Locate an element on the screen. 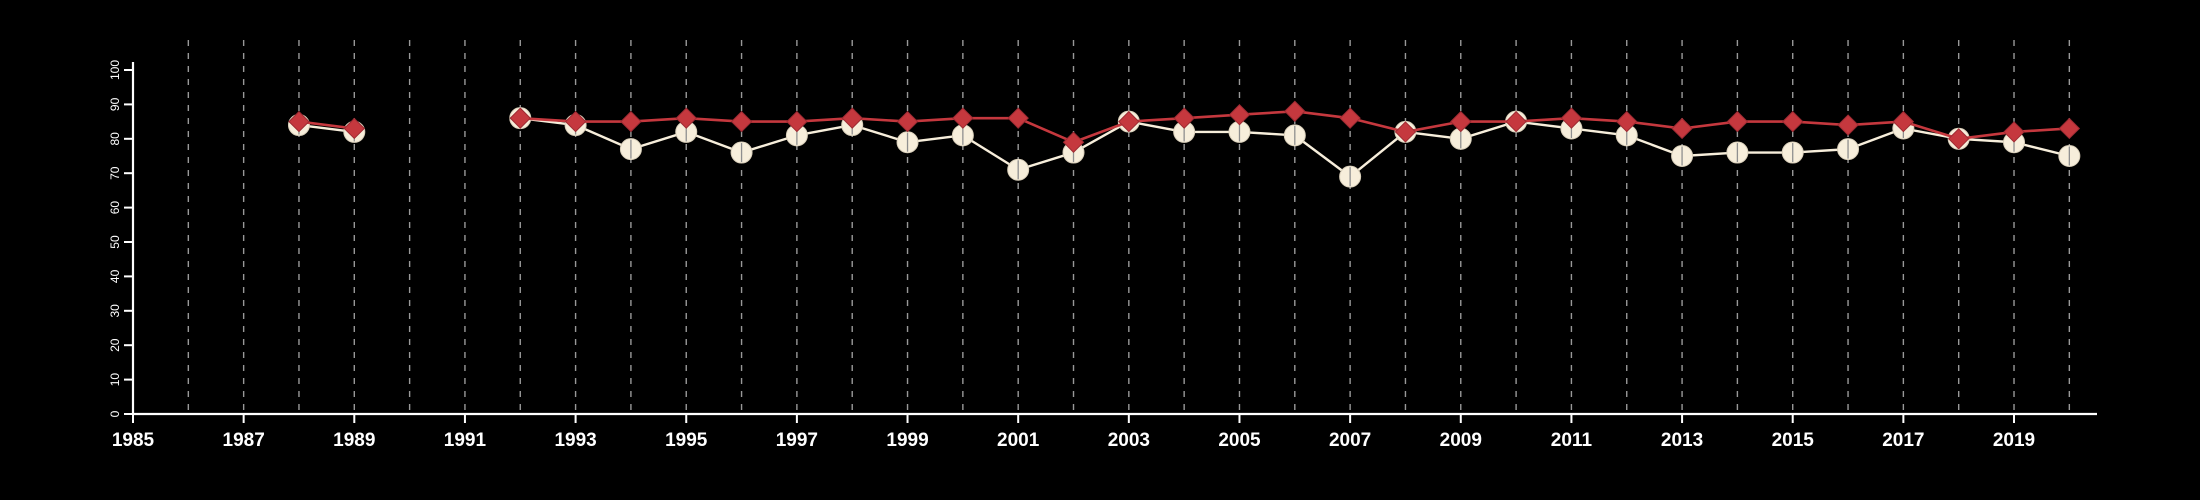 This screenshot has width=2200, height=500. x-tick-label: 2017 is located at coordinates (1903, 440).